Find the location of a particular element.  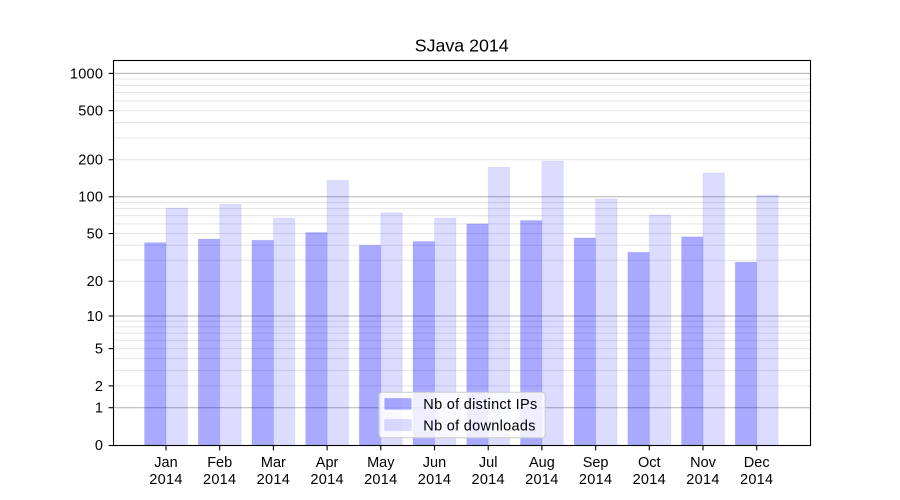

svg-text: Nb of distinct IPs is located at coordinates (480, 405).